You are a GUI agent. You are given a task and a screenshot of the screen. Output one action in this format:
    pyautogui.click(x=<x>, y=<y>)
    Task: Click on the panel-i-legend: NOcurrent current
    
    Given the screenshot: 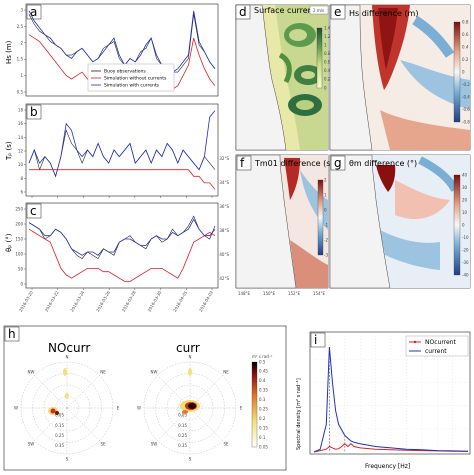 What is the action you would take?
    pyautogui.click(x=437, y=346)
    